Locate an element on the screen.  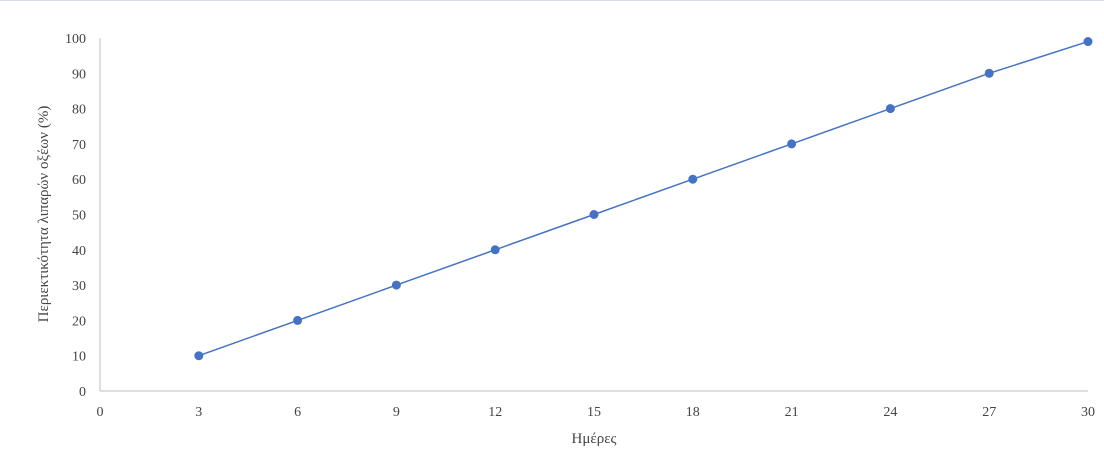
y-tick-label: 70 is located at coordinates (79, 145).